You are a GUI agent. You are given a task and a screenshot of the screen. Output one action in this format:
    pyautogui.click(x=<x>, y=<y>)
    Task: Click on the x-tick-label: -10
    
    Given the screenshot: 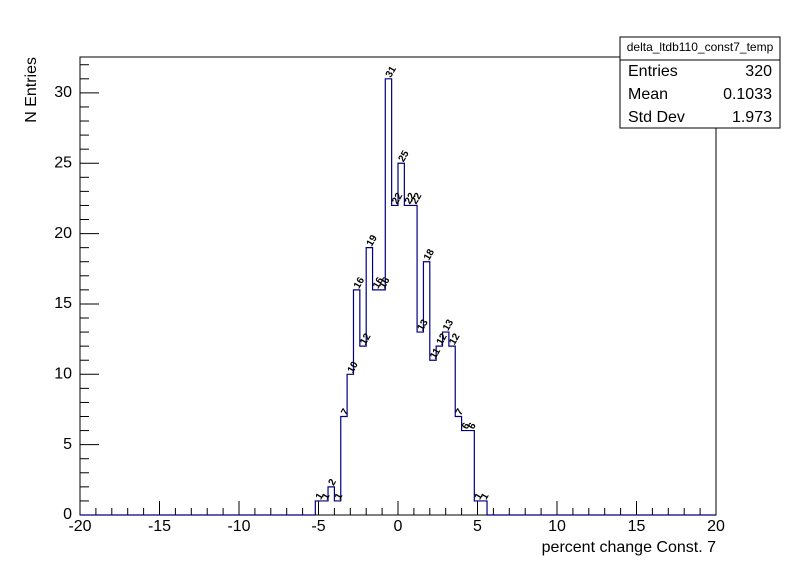 What is the action you would take?
    pyautogui.click(x=238, y=526)
    